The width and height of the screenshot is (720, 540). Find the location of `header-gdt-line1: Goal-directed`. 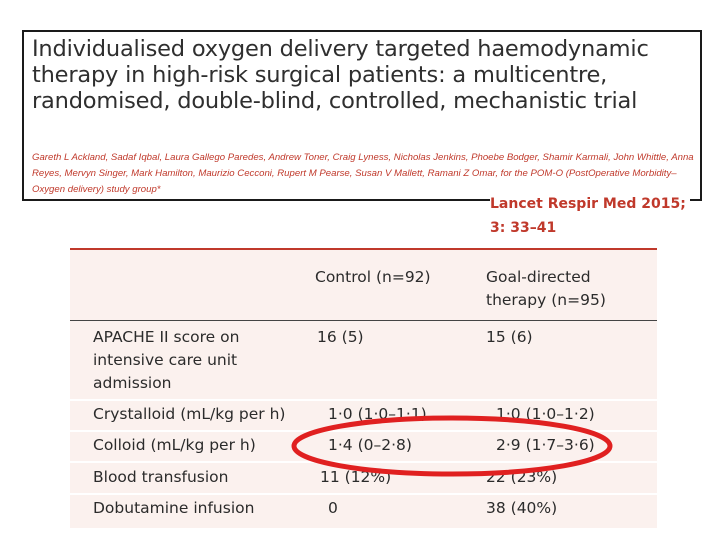

header-gdt-line1: Goal-directed is located at coordinates (538, 277).